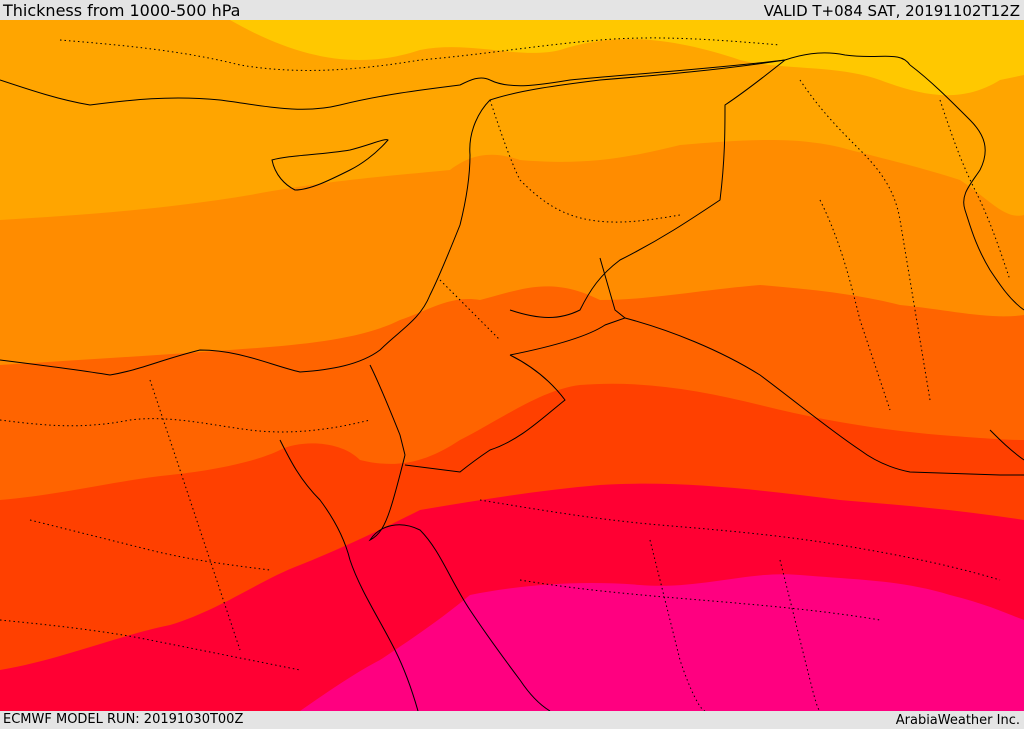 This screenshot has width=1024, height=729. I want to click on cyprus-outline, so click(330, 165).